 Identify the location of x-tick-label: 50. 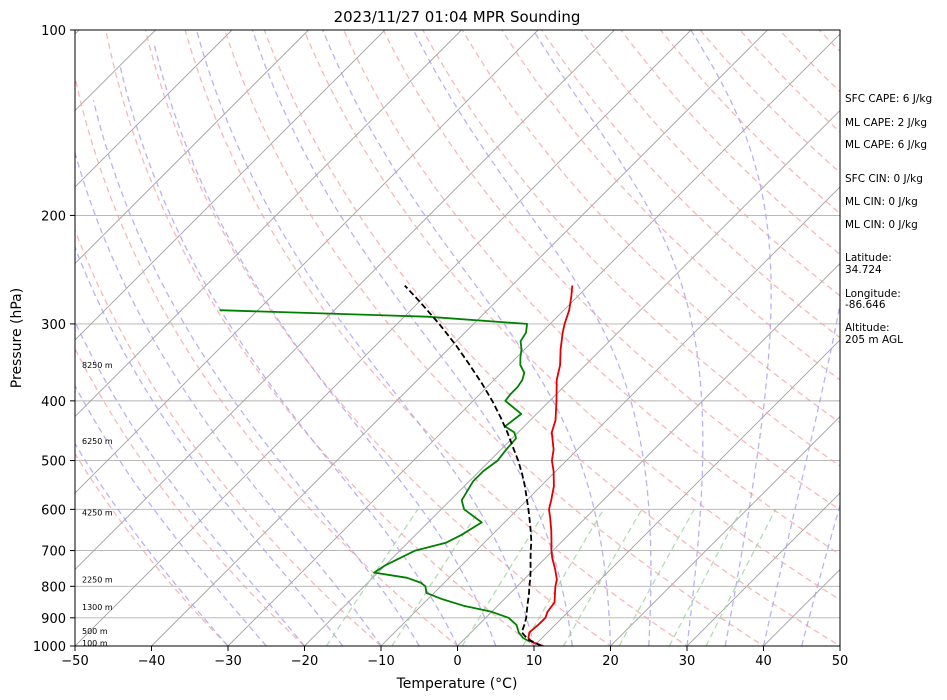
(840, 661).